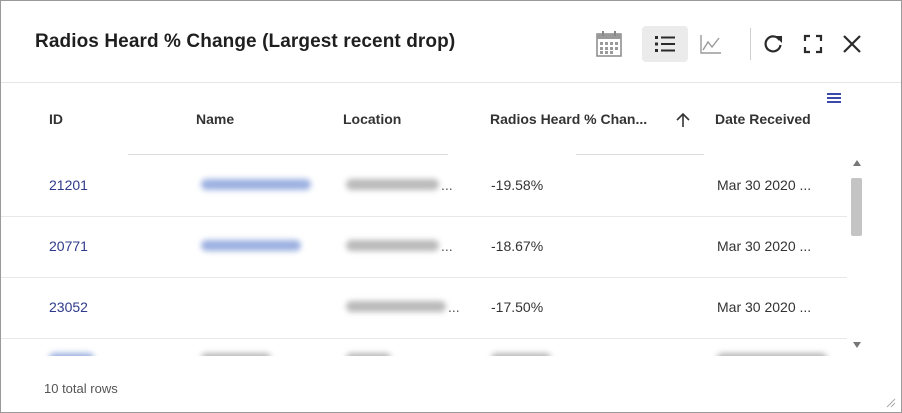 The height and width of the screenshot is (413, 902). I want to click on close-icon, so click(852, 44).